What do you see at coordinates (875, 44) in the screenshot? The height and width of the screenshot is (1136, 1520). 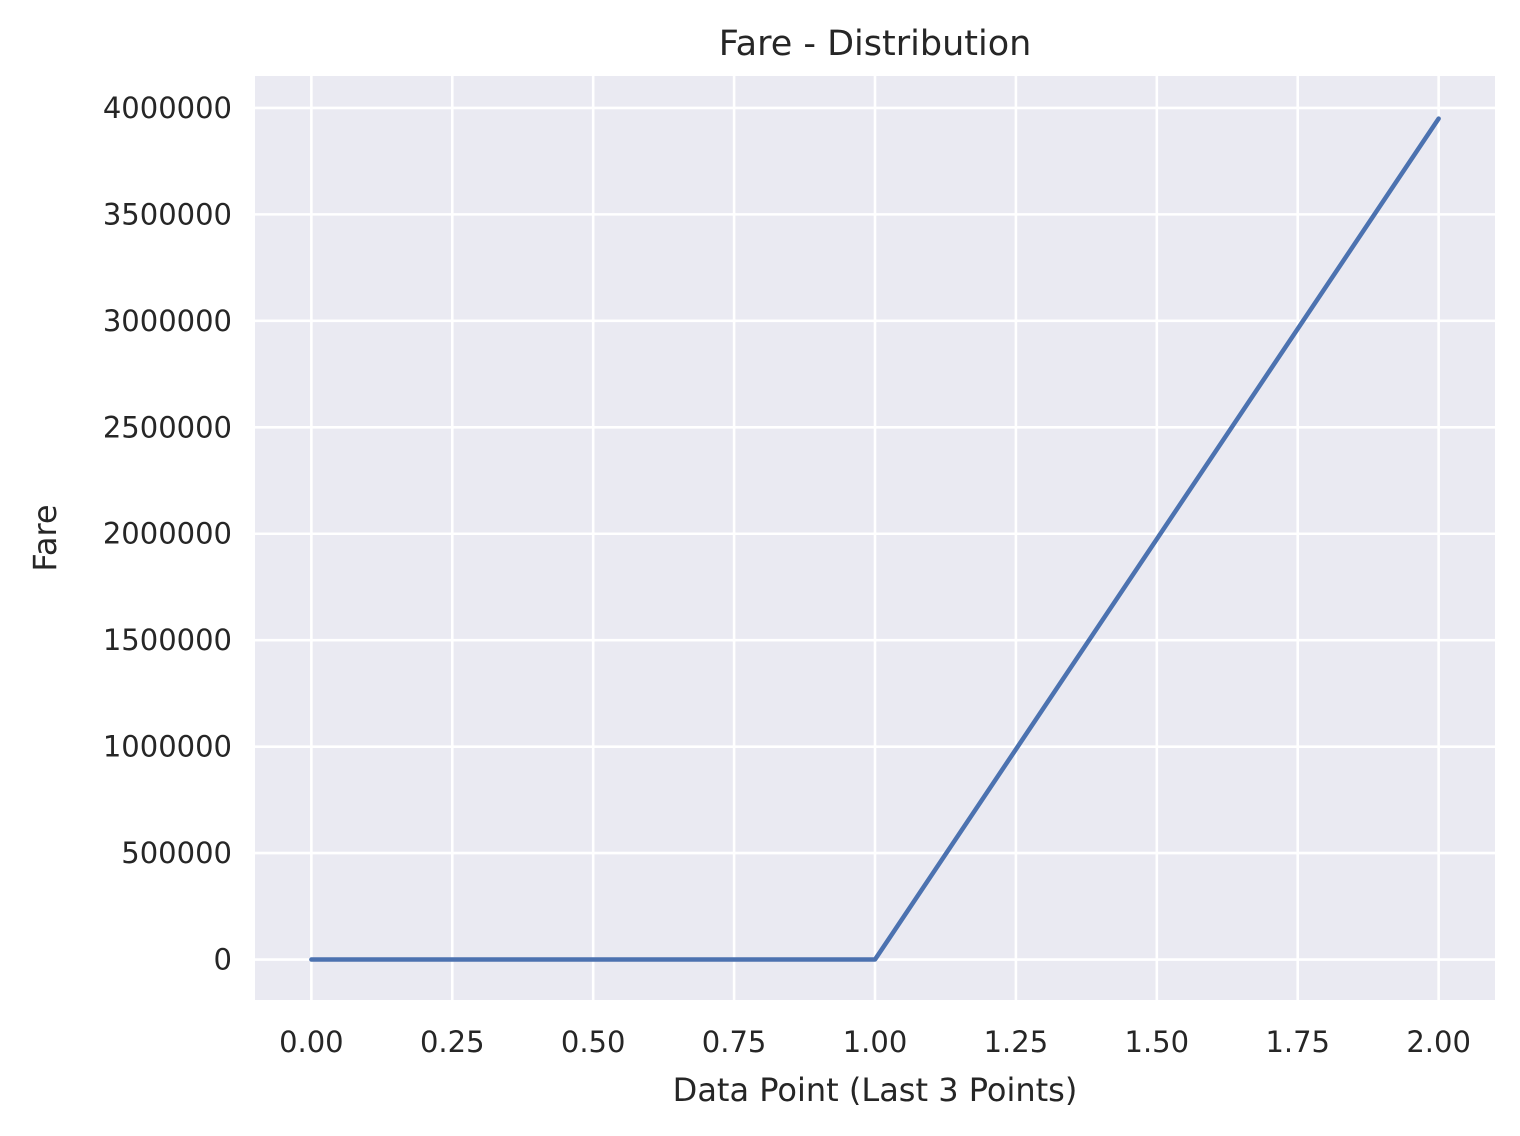 I see `chart-title: Fare - Distribution` at bounding box center [875, 44].